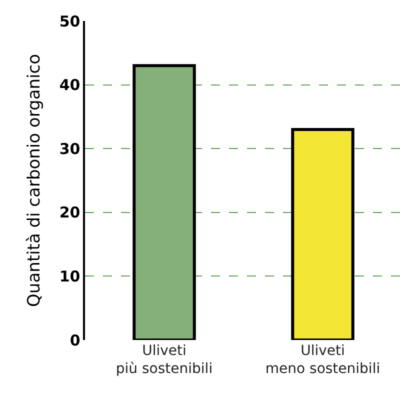  Describe the element at coordinates (322, 360) in the screenshot. I see `x-tick-label: Uliveti meno sostenibili` at that location.